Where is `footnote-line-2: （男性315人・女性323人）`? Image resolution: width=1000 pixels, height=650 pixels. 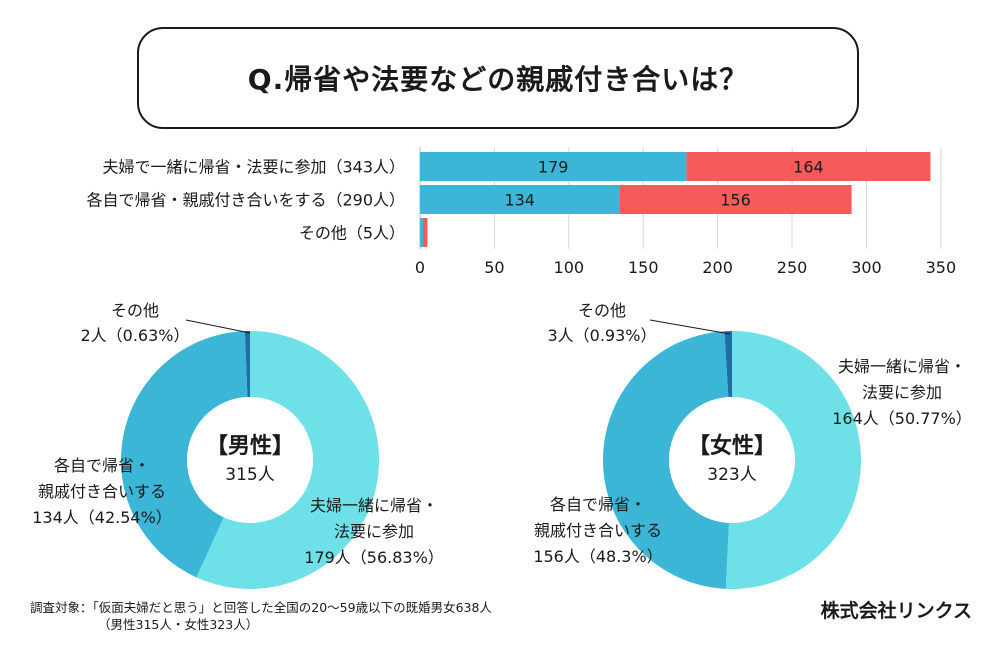 footnote-line-2: （男性315人・女性323人） is located at coordinates (178, 624).